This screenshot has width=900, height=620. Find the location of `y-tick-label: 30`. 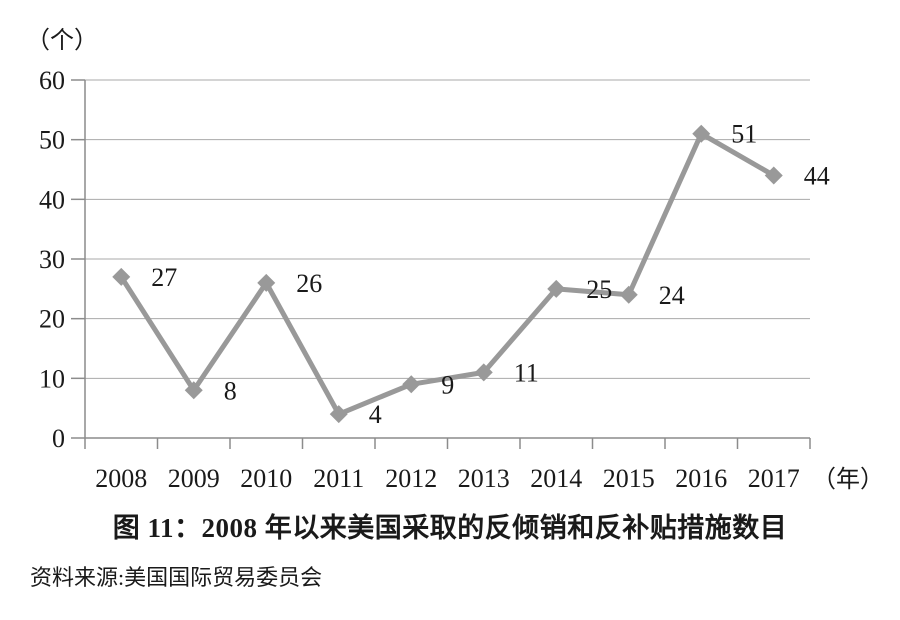

y-tick-label: 30 is located at coordinates (52, 259).